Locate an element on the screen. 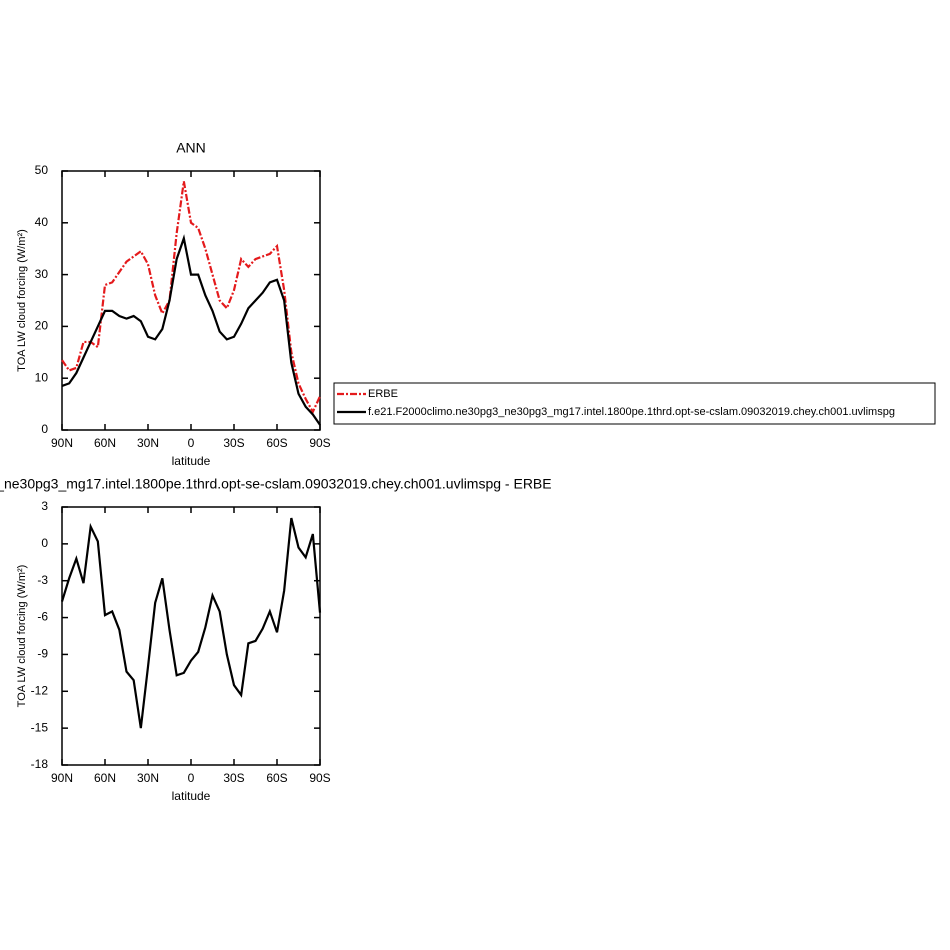 The height and width of the screenshot is (950, 950). y-tick-label: 20 is located at coordinates (42, 326).